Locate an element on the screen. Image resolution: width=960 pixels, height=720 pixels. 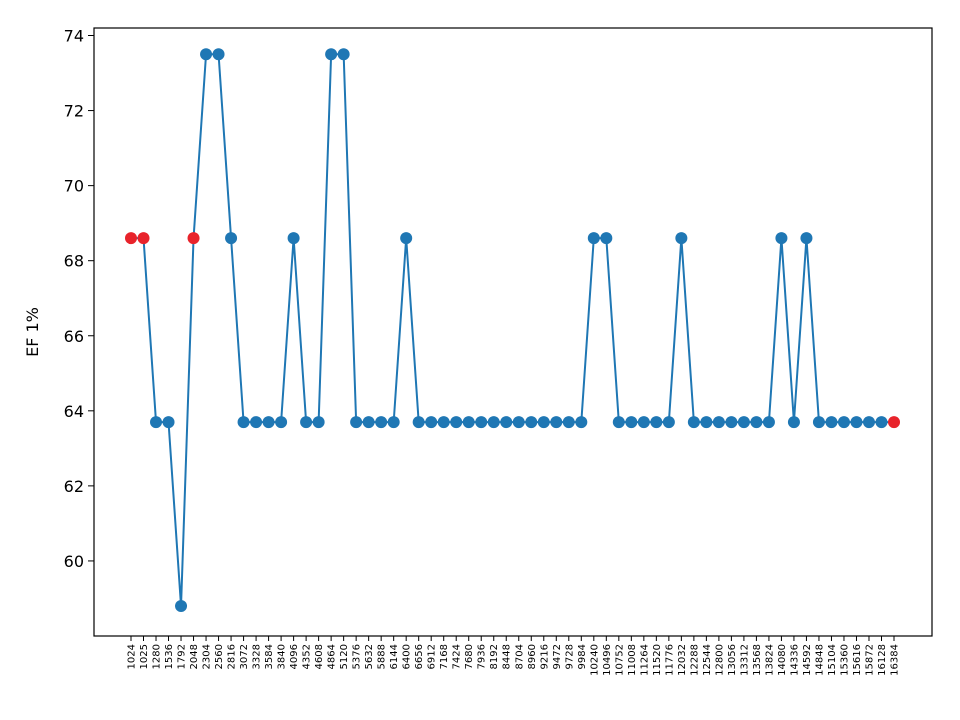
x-tick-label: 1025 is located at coordinates (144, 656).